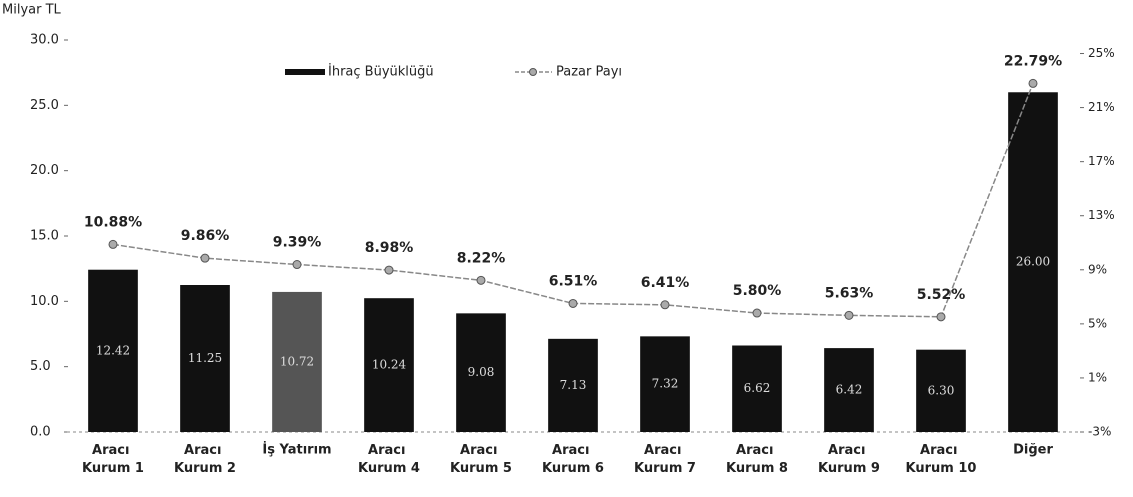 This screenshot has width=1133, height=497. Describe the element at coordinates (589, 72) in the screenshot. I see `legend-label: Pazar Payı` at that location.